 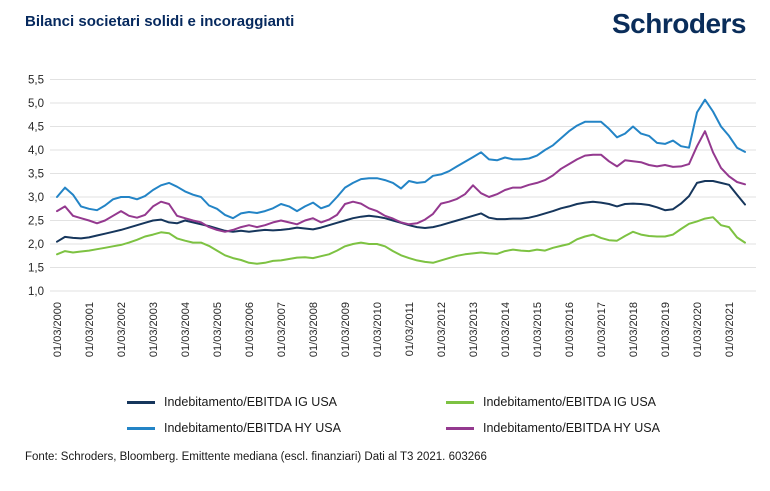 What do you see at coordinates (634, 329) in the screenshot?
I see `x-tick-label: 01/03/2018` at bounding box center [634, 329].